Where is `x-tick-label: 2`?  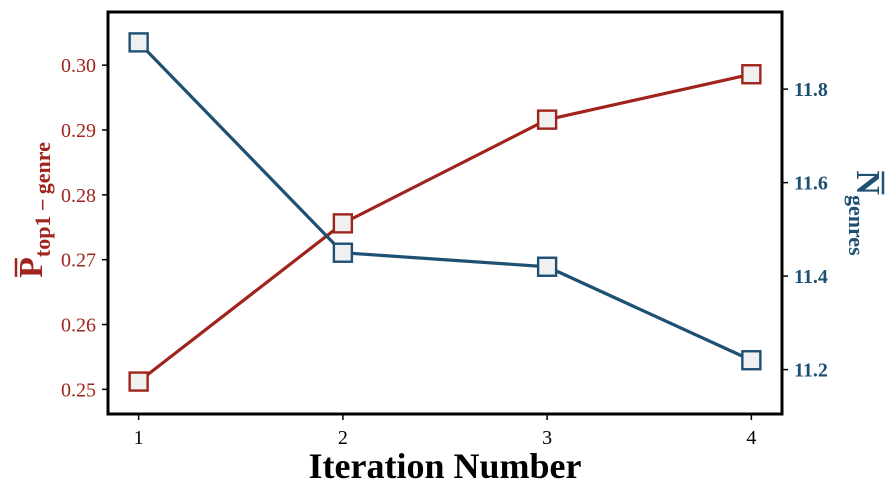 x-tick-label: 2 is located at coordinates (343, 438).